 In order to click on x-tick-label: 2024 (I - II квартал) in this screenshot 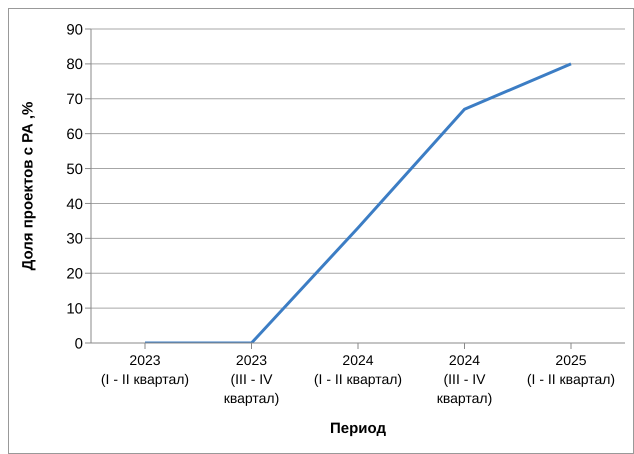, I will do `click(358, 369)`.